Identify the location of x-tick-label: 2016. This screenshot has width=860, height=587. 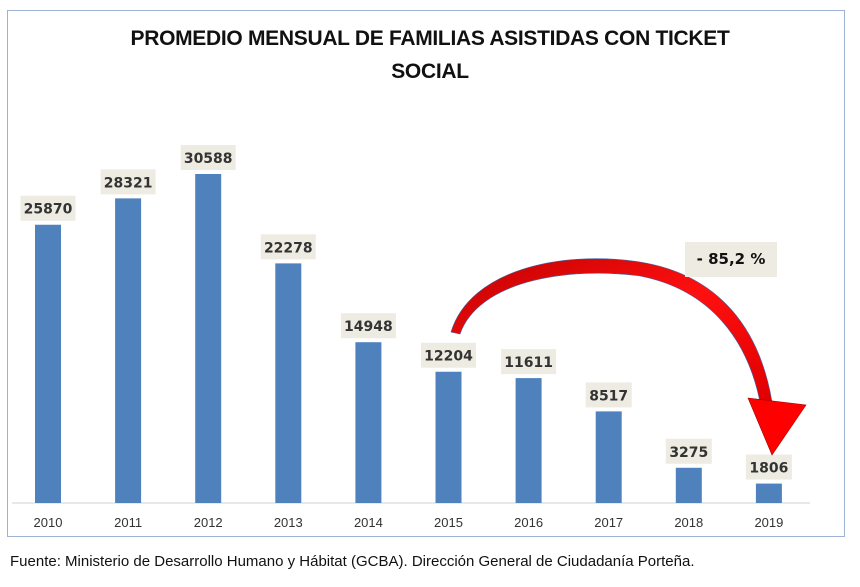
(528, 522).